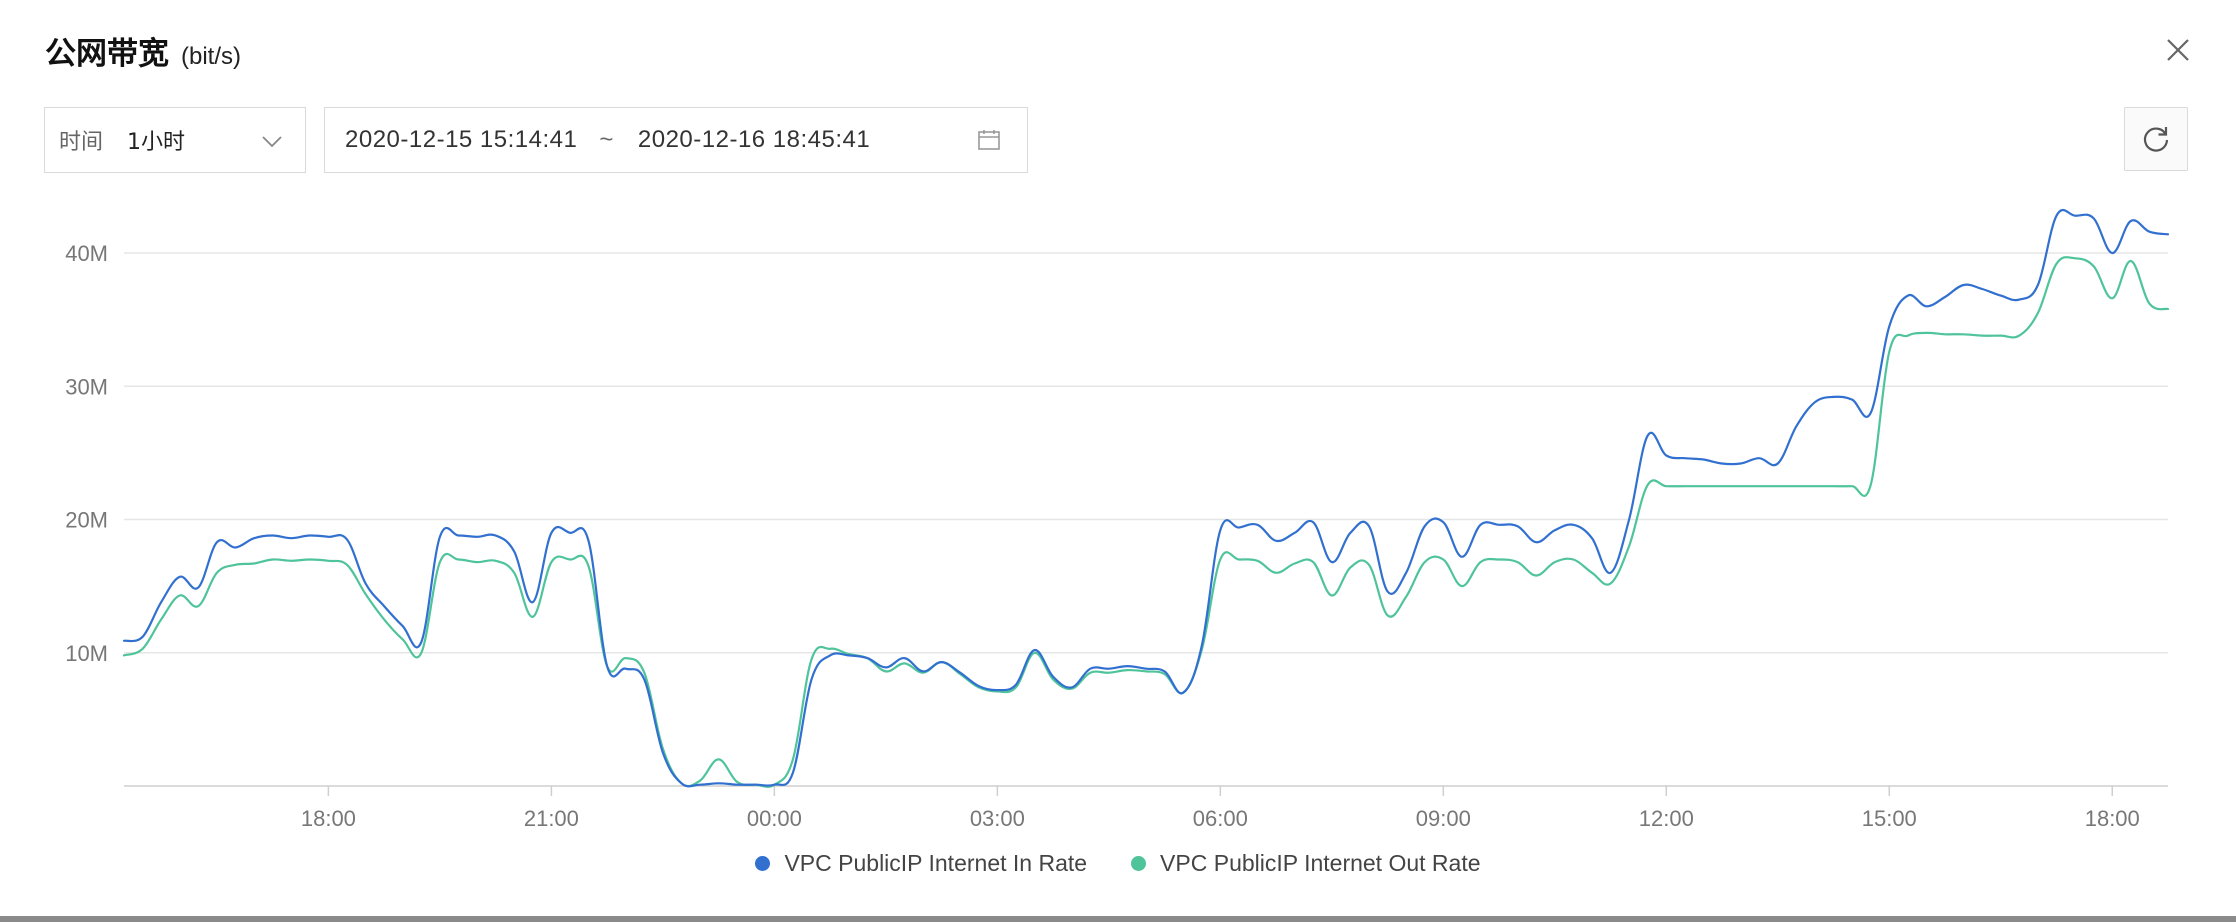 The height and width of the screenshot is (922, 2236). Describe the element at coordinates (86, 386) in the screenshot. I see `y-tick-label: 30M` at that location.